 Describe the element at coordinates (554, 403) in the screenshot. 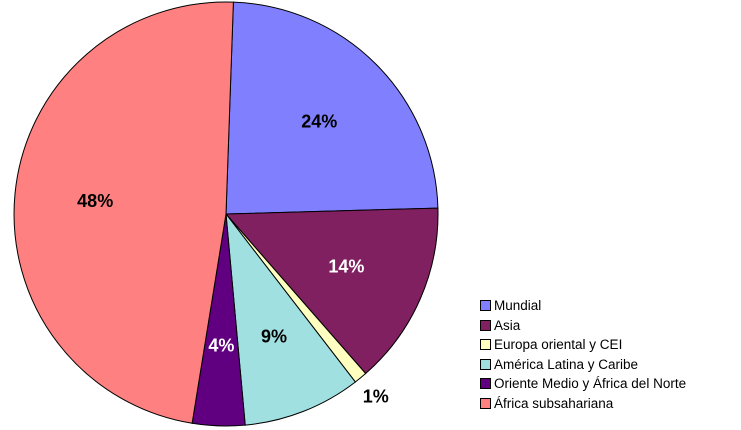

I see `legend-label-5: África subsahariana` at that location.